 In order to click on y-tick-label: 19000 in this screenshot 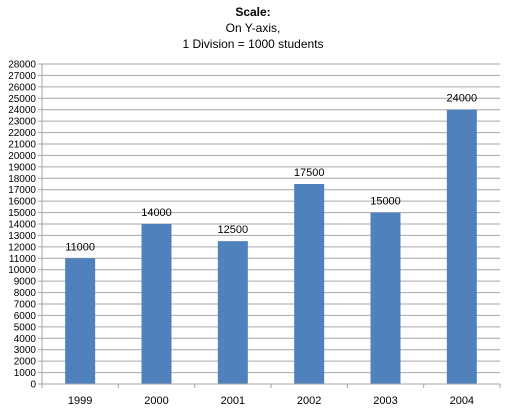, I will do `click(22, 167)`.